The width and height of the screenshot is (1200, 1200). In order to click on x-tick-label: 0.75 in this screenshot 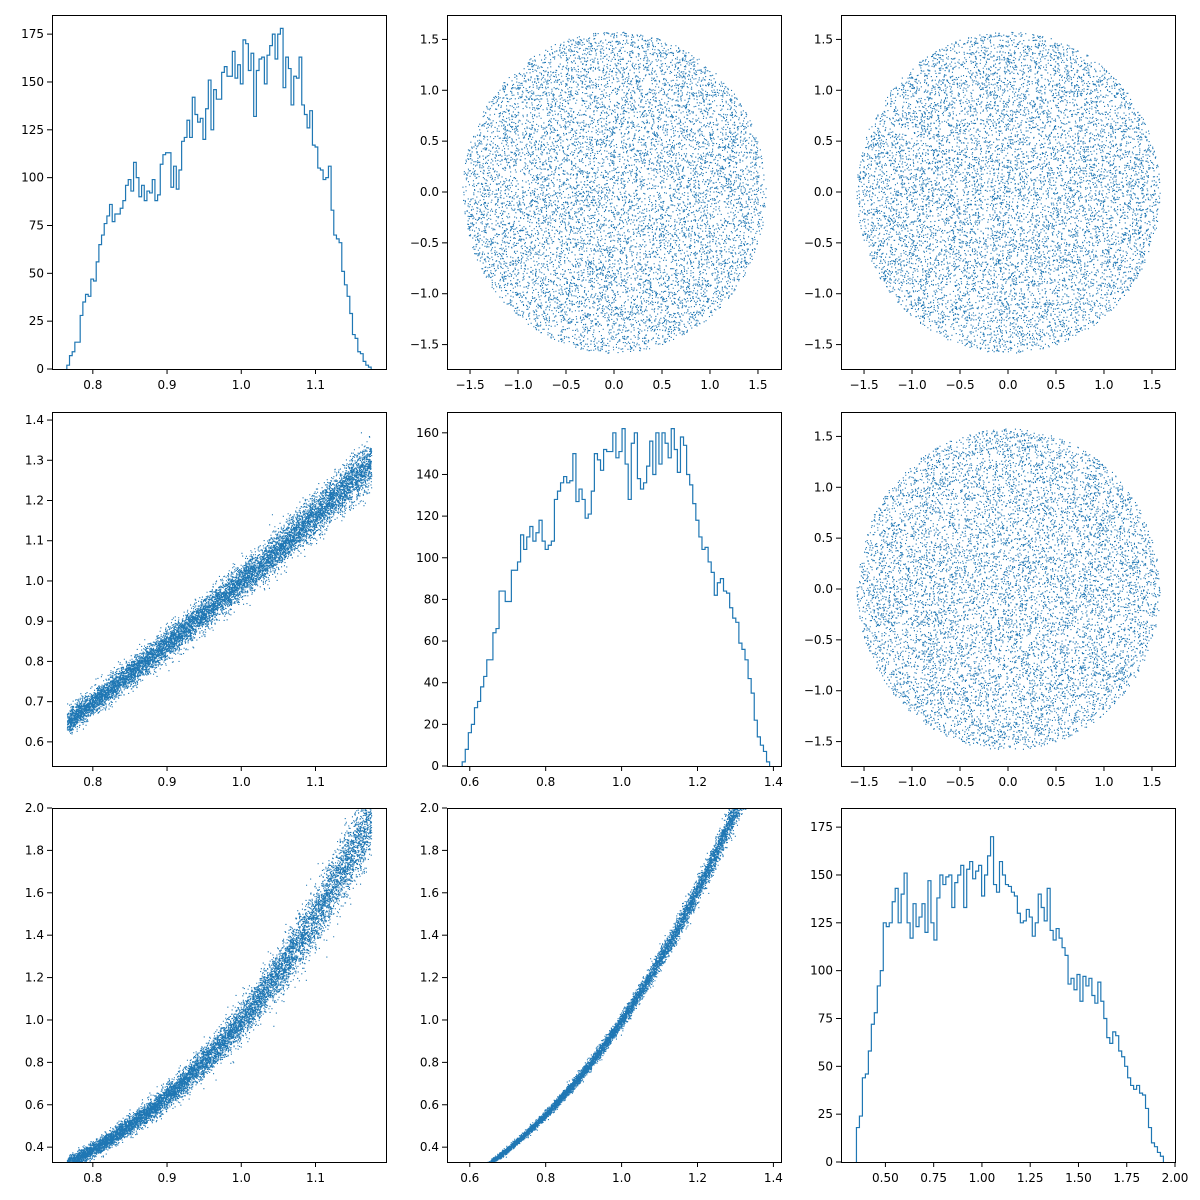, I will do `click(933, 1178)`.